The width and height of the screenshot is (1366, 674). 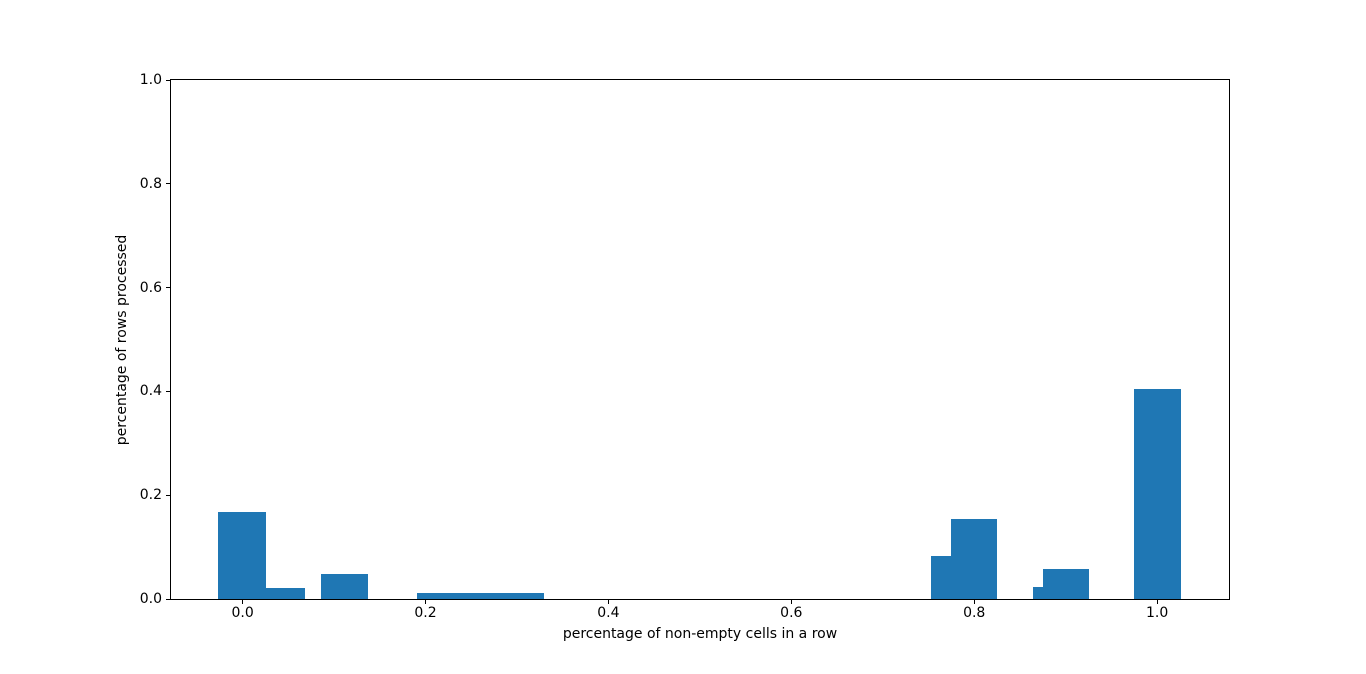 I want to click on x-tick-label: 0.6, so click(x=791, y=613).